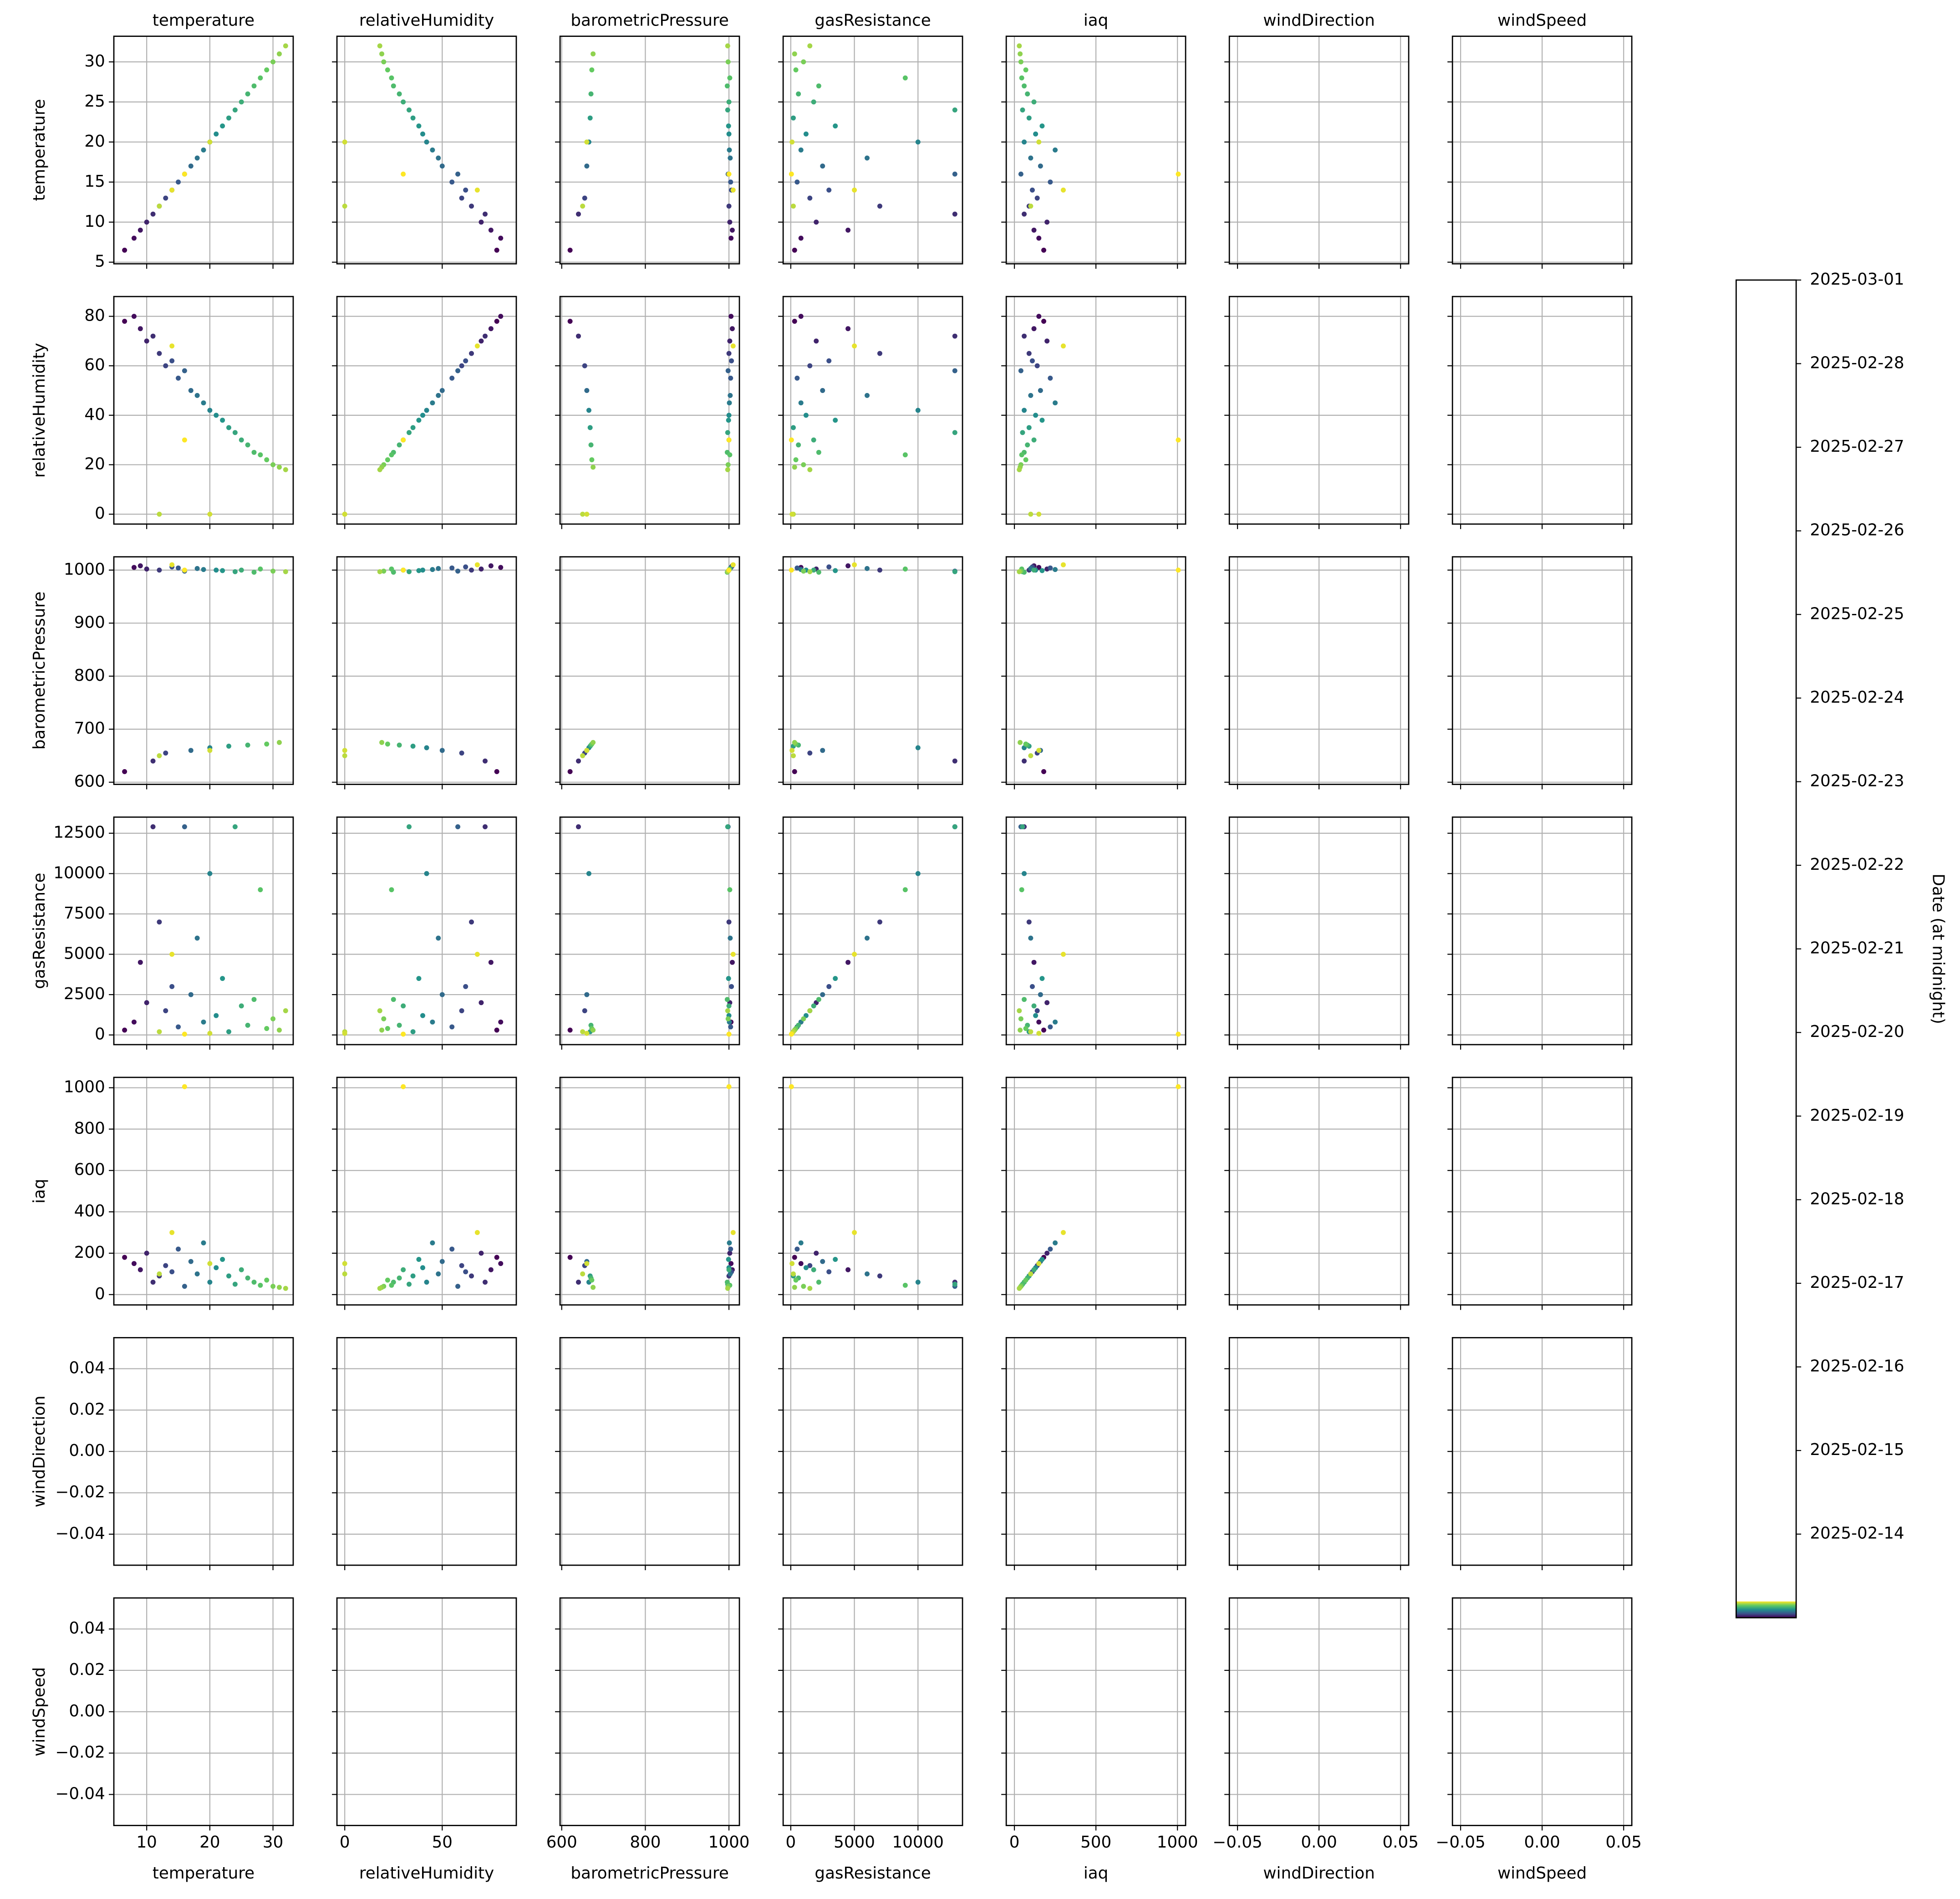 The width and height of the screenshot is (1960, 1899). Describe the element at coordinates (87, 1628) in the screenshot. I see `y-tick-label: 0.04` at that location.